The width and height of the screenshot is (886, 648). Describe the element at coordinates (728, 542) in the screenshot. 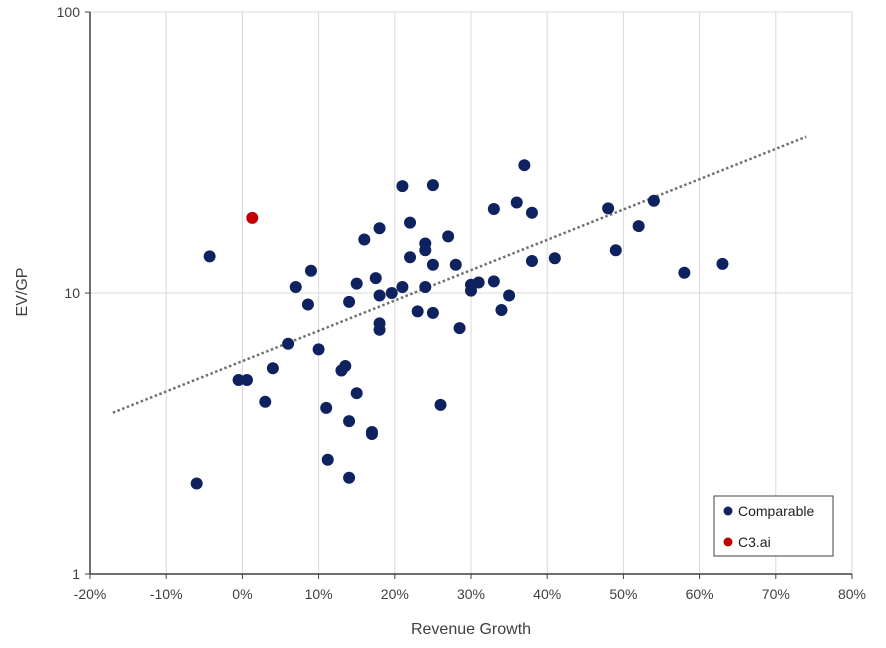

I see `legend-marker-c3ai` at that location.